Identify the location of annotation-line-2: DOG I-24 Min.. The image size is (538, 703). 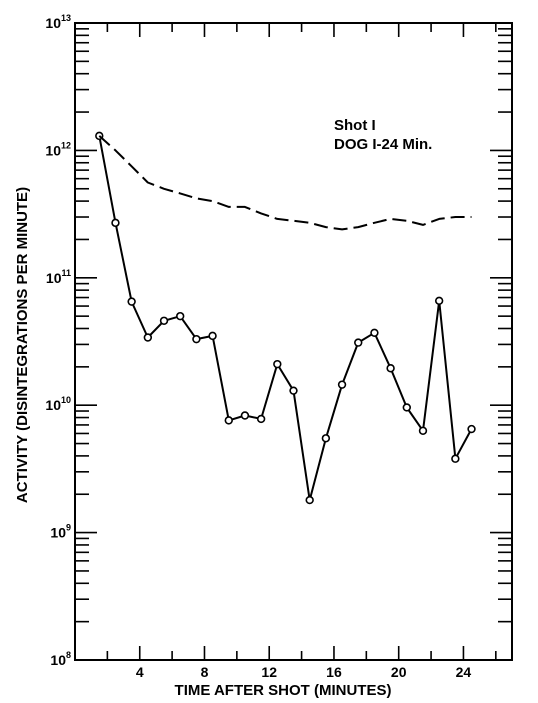
(383, 144).